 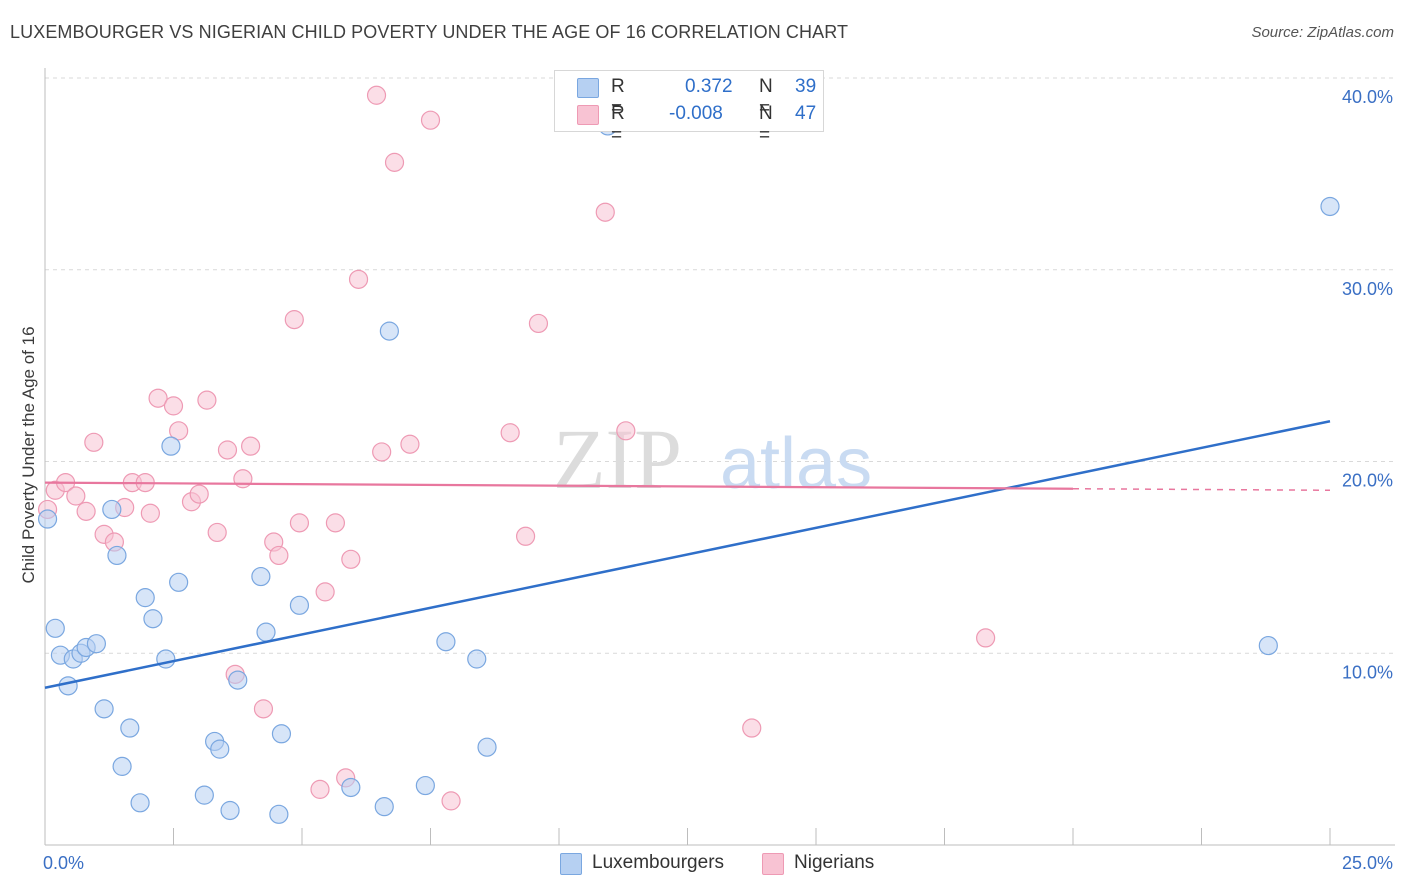 I want to click on legend-n-value: 39, so click(x=806, y=86).